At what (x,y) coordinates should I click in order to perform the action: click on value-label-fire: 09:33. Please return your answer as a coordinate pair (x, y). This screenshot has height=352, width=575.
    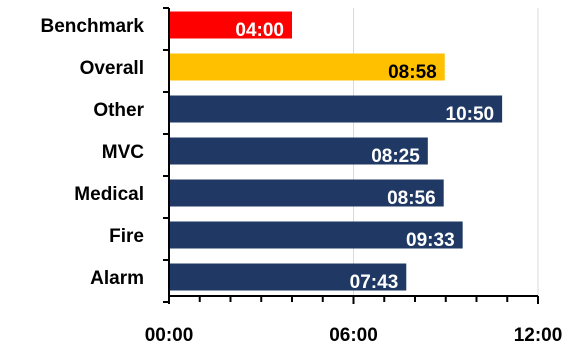
    Looking at the image, I should click on (430, 240).